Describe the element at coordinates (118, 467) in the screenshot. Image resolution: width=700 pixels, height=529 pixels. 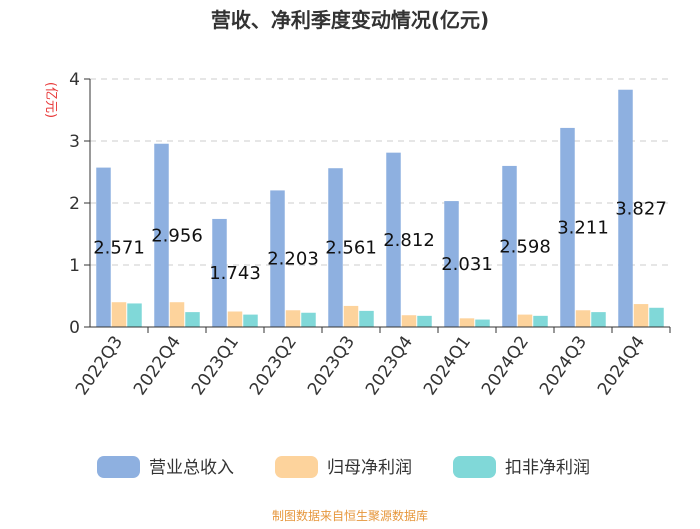
I see `legend-swatch-营业总收入` at that location.